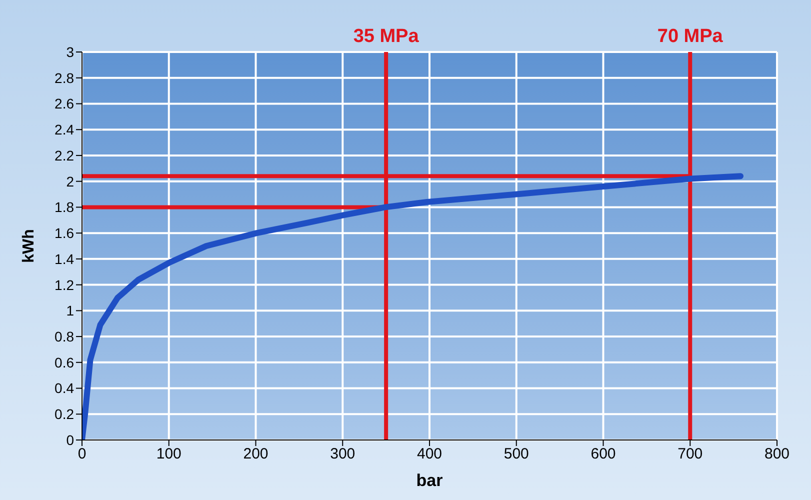 The image size is (811, 500). What do you see at coordinates (29, 246) in the screenshot?
I see `y-axis-title: kWh` at bounding box center [29, 246].